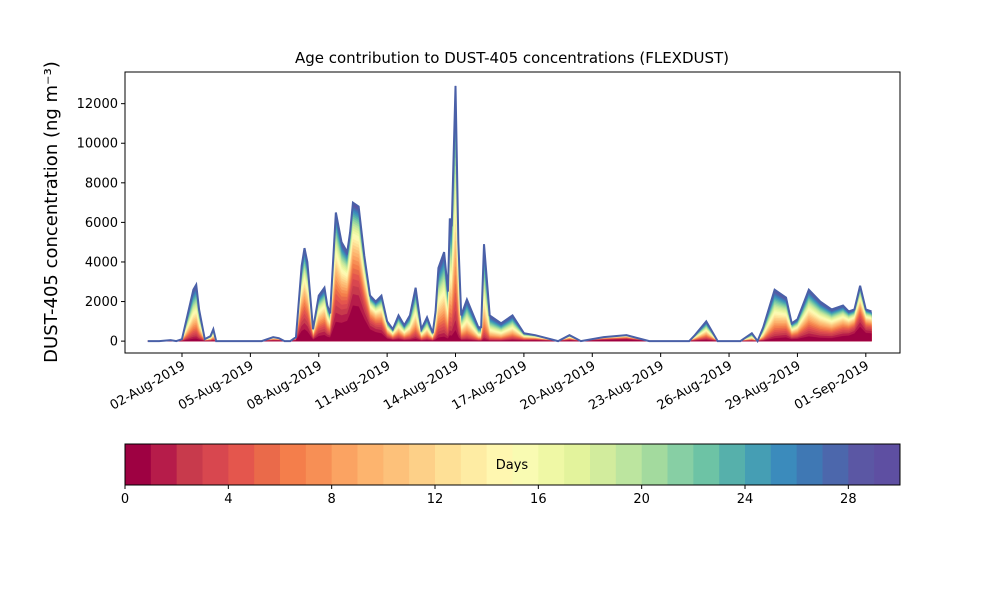 Image resolution: width=1000 pixels, height=600 pixels. I want to click on colorbar-tick-label: 16, so click(538, 499).